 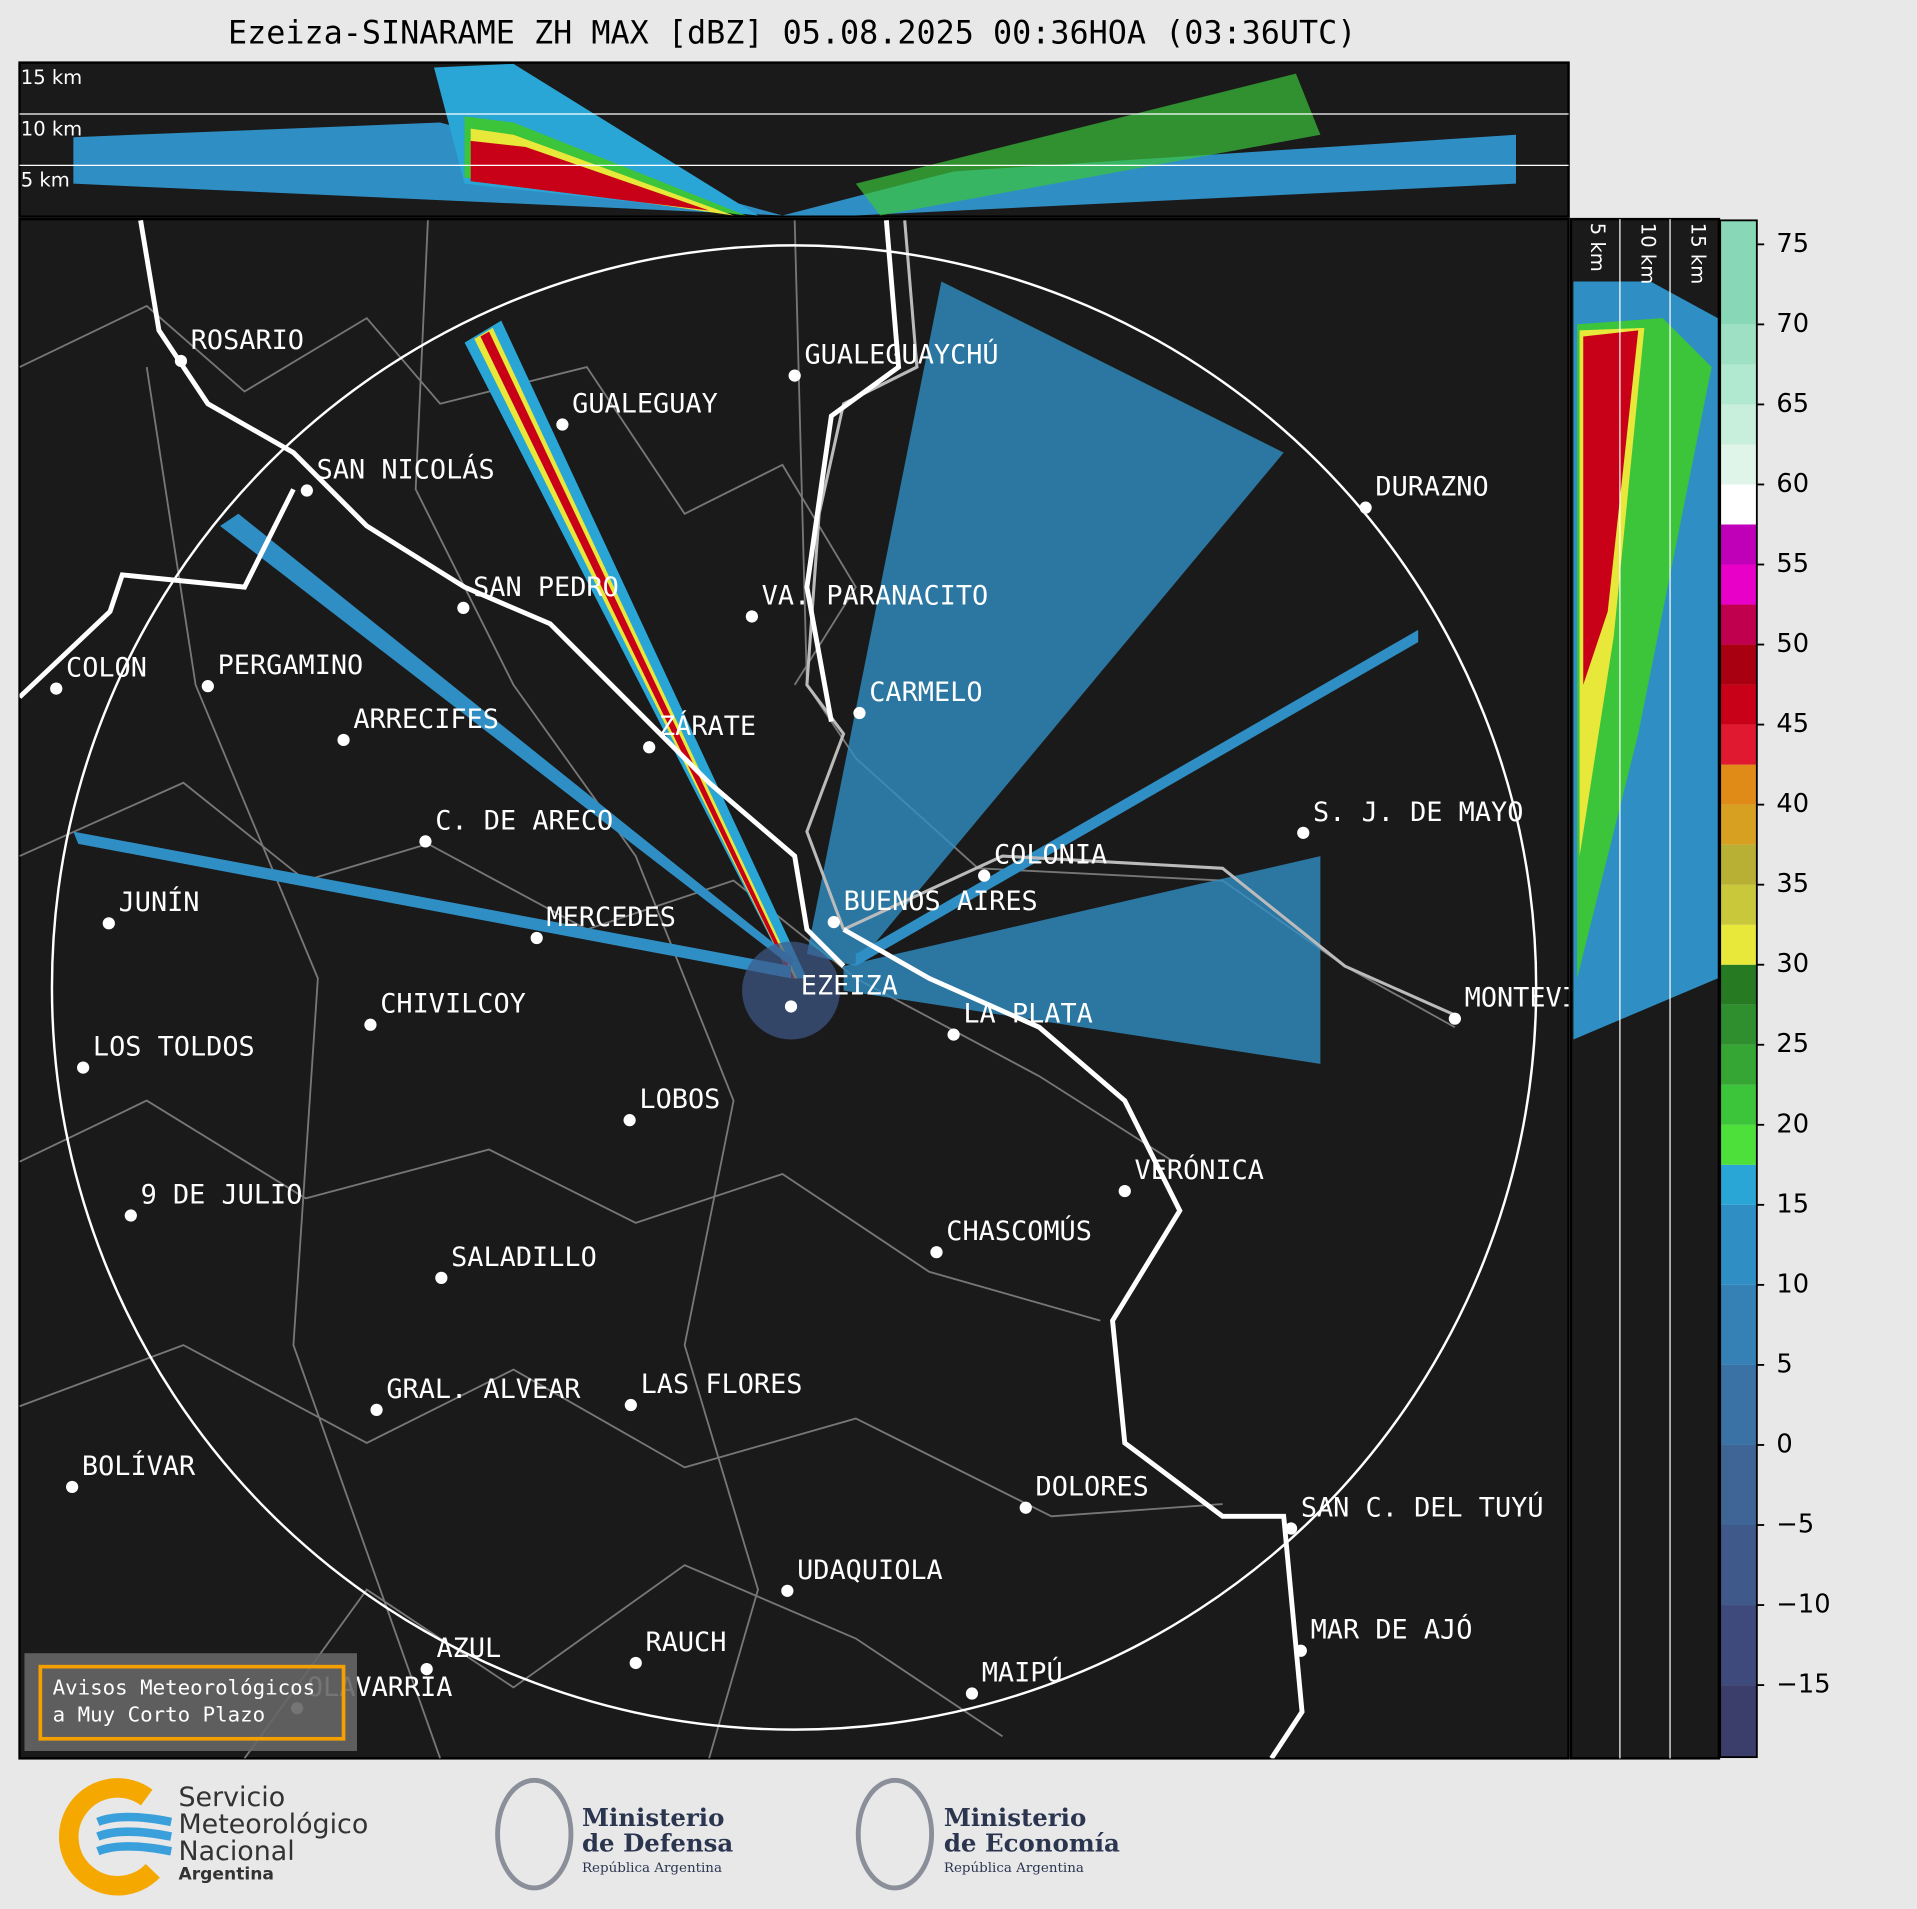 I want to click on city-label: BUENOS AIRES, so click(x=941, y=901).